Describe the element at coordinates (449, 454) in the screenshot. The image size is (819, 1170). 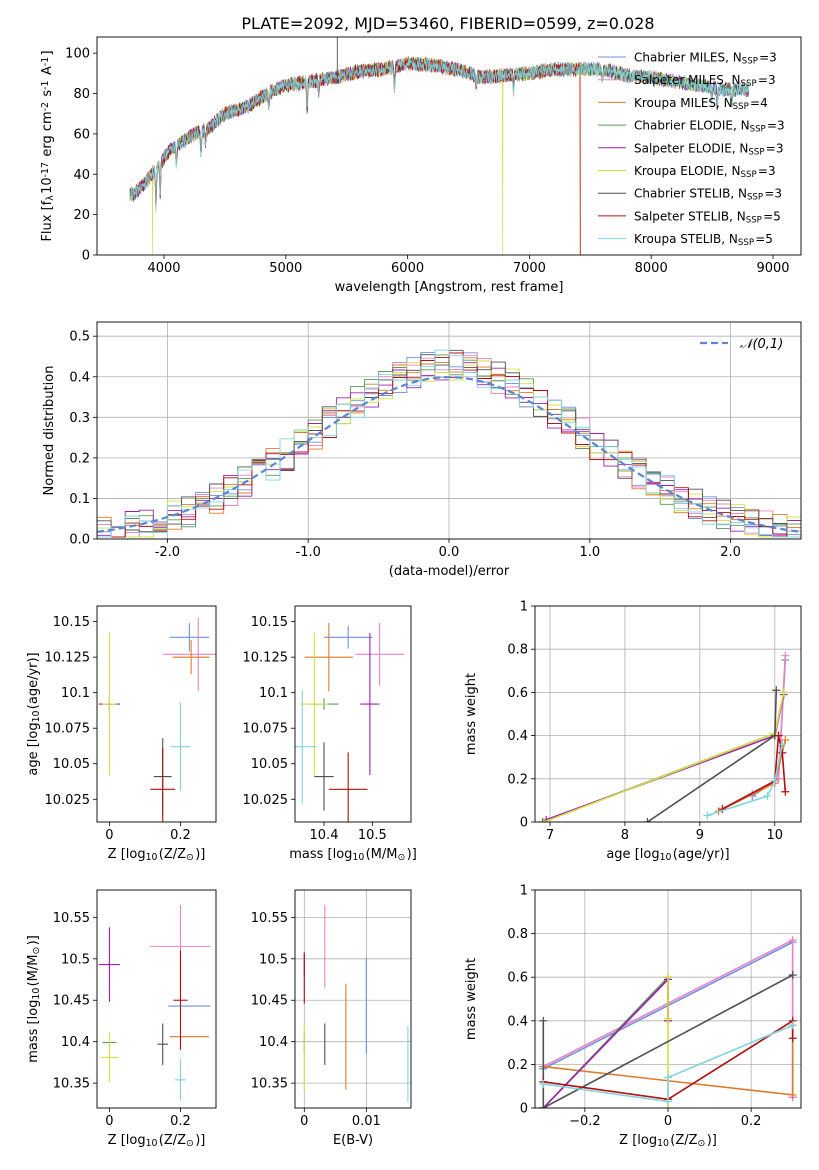
I see `normal-curve` at that location.